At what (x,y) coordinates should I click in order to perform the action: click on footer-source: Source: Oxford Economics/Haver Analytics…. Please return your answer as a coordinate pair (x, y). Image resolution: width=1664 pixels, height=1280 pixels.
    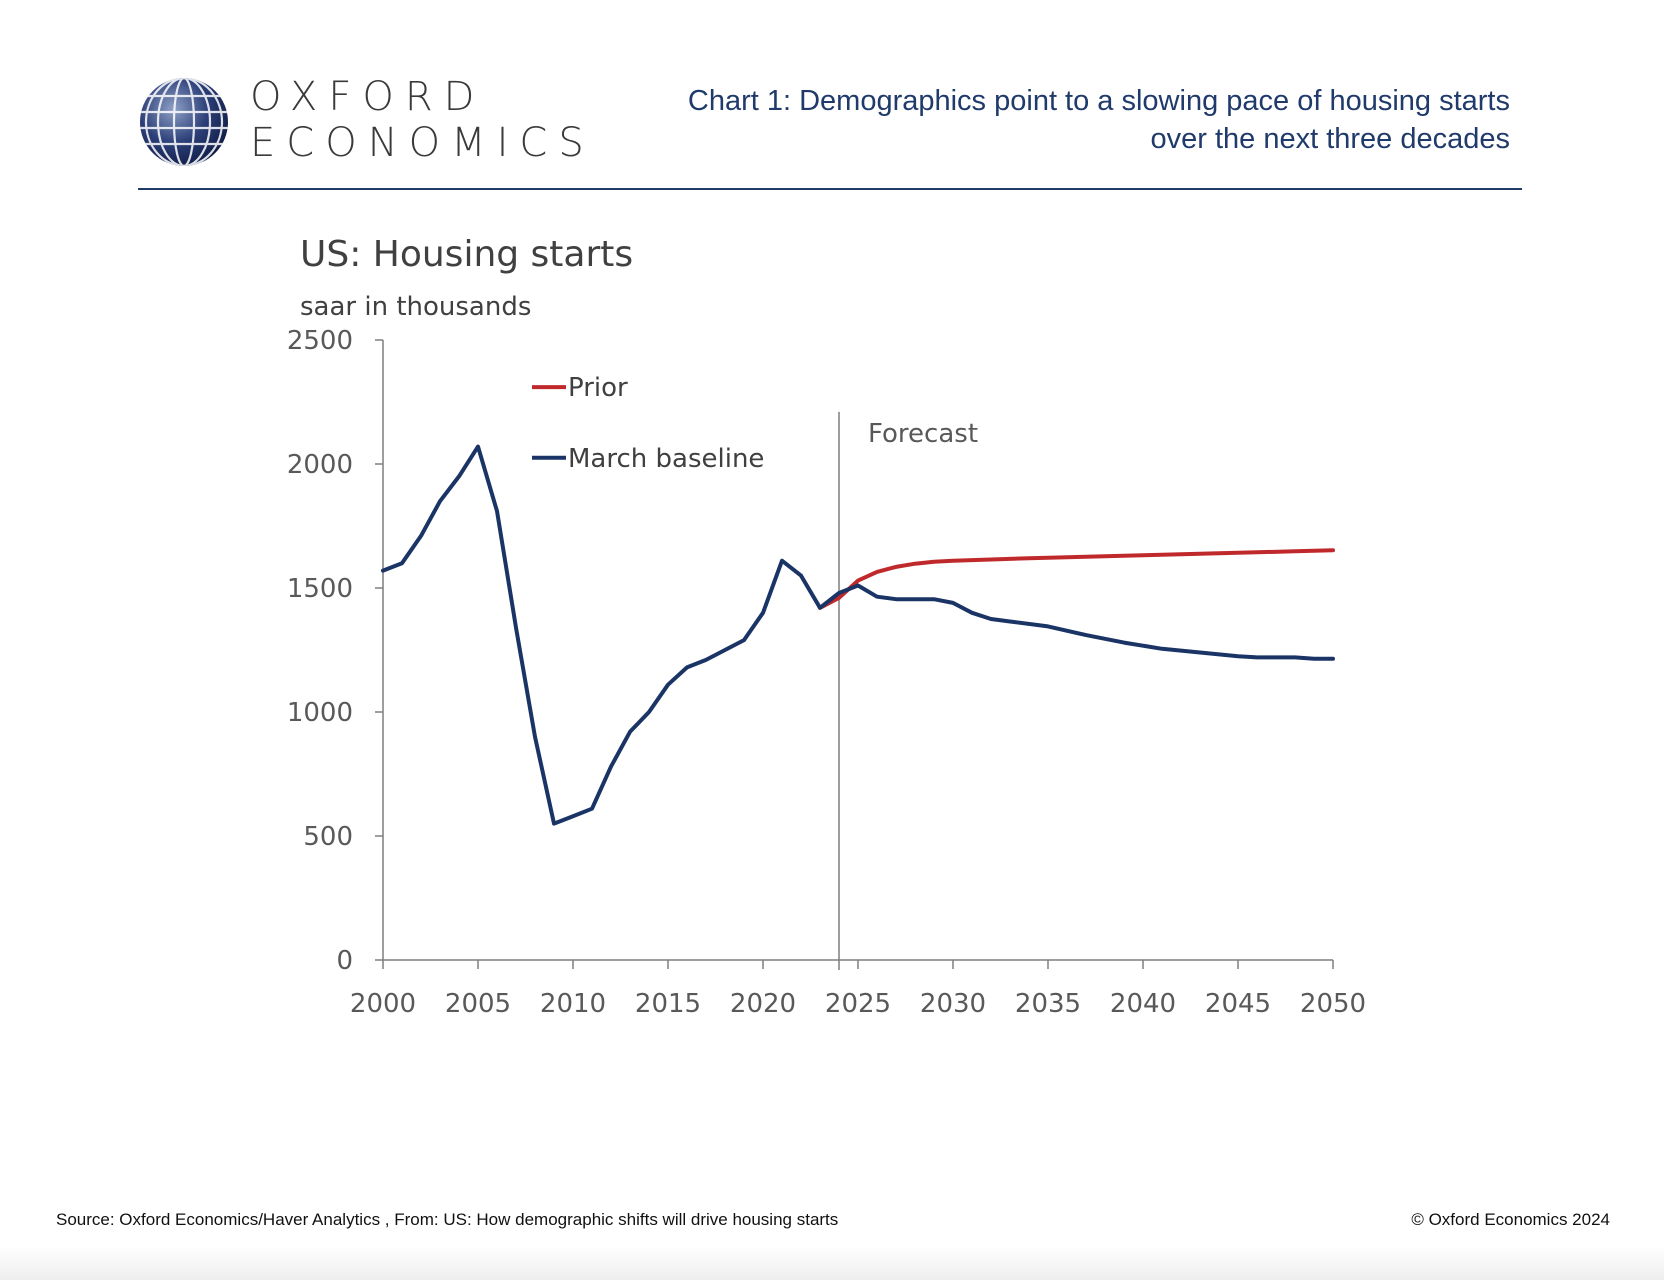
    Looking at the image, I should click on (447, 1219).